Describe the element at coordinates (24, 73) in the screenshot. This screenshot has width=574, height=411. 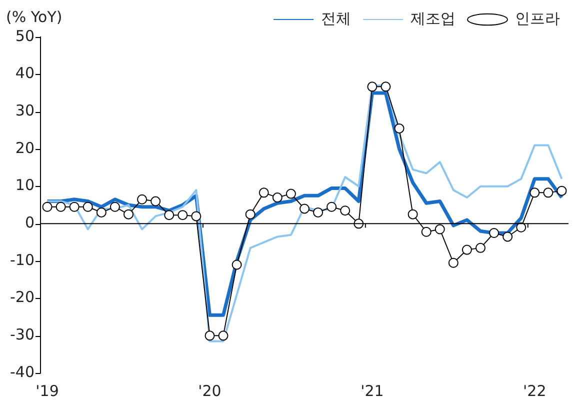
I see `y-tick-label: 40` at that location.